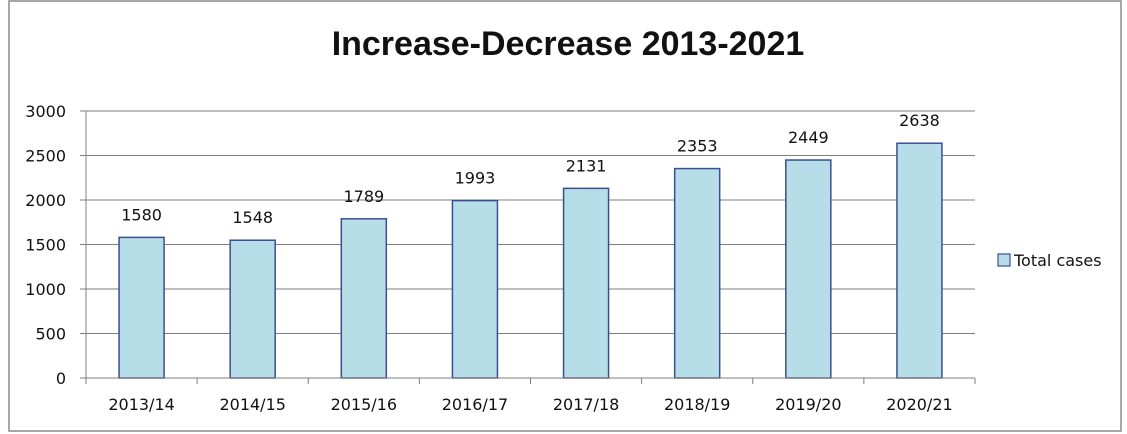  Describe the element at coordinates (141, 404) in the screenshot. I see `x-tick-label: 2013/14` at that location.